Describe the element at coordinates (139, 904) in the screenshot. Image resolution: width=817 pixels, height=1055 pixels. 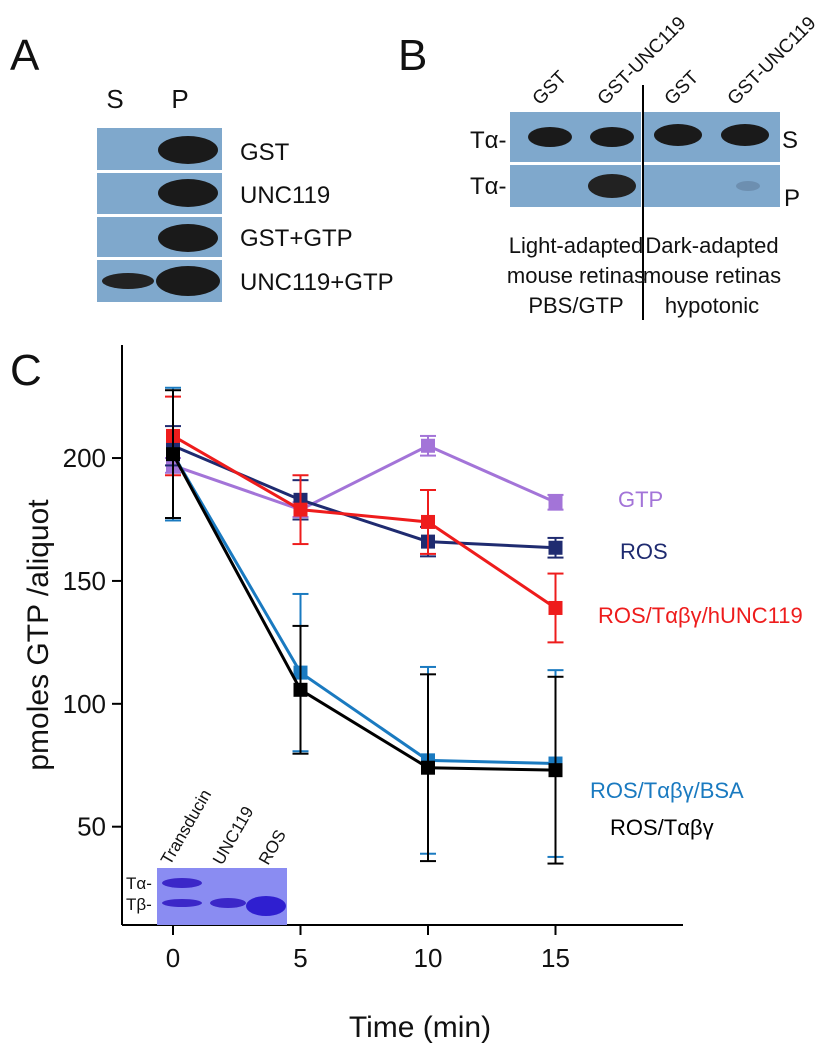
I see `inset-band-label: Tβ-` at that location.